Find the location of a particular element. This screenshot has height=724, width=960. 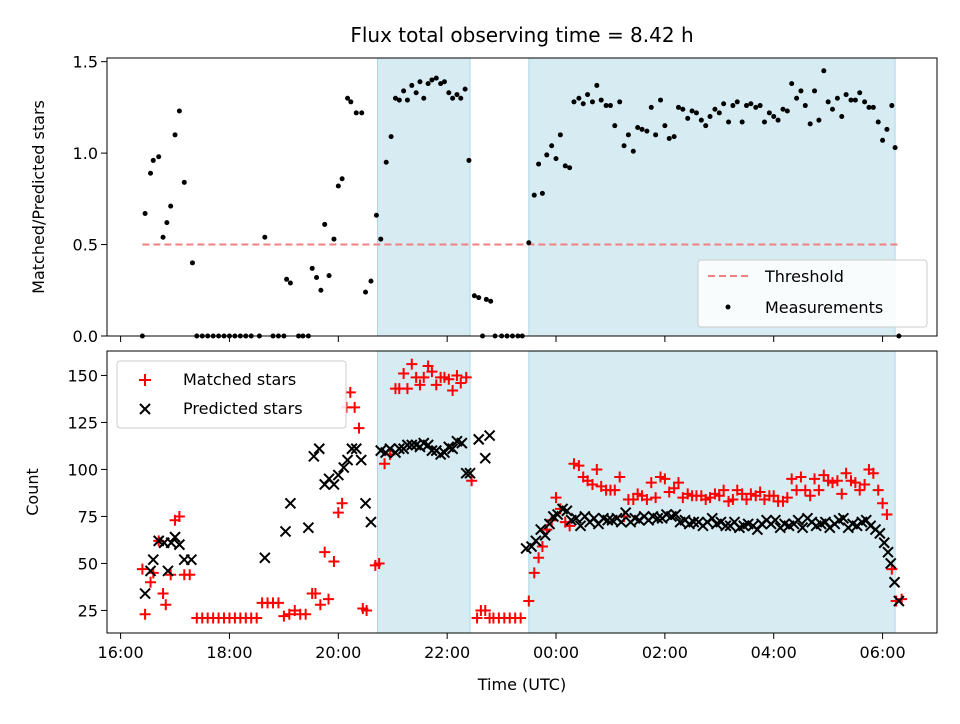

bottom-y-ticks: 25 50 75 100 125 150 is located at coordinates (87, 493).